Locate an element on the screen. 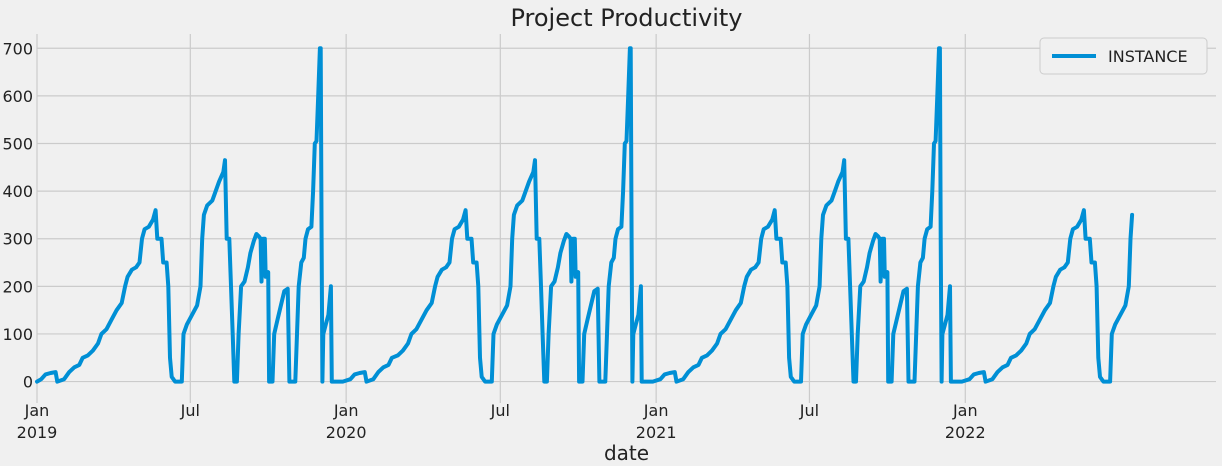 The height and width of the screenshot is (466, 1222). legend-label: INSTANCE is located at coordinates (1148, 56).